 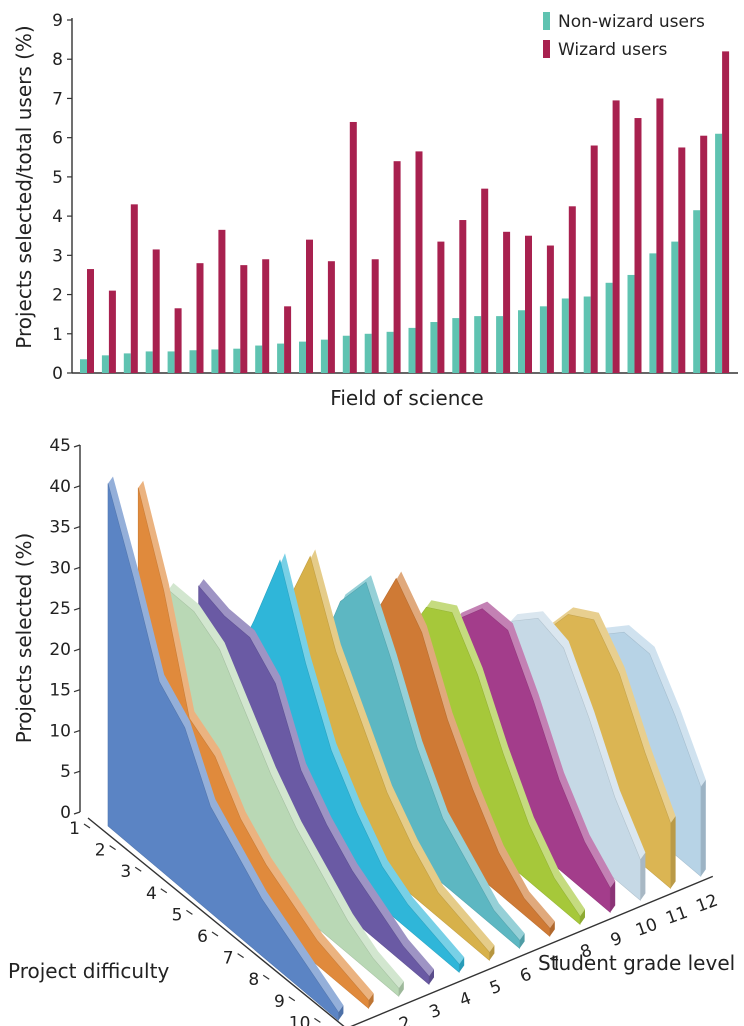 What do you see at coordinates (57, 178) in the screenshot?
I see `y-tick-label: 5` at bounding box center [57, 178].